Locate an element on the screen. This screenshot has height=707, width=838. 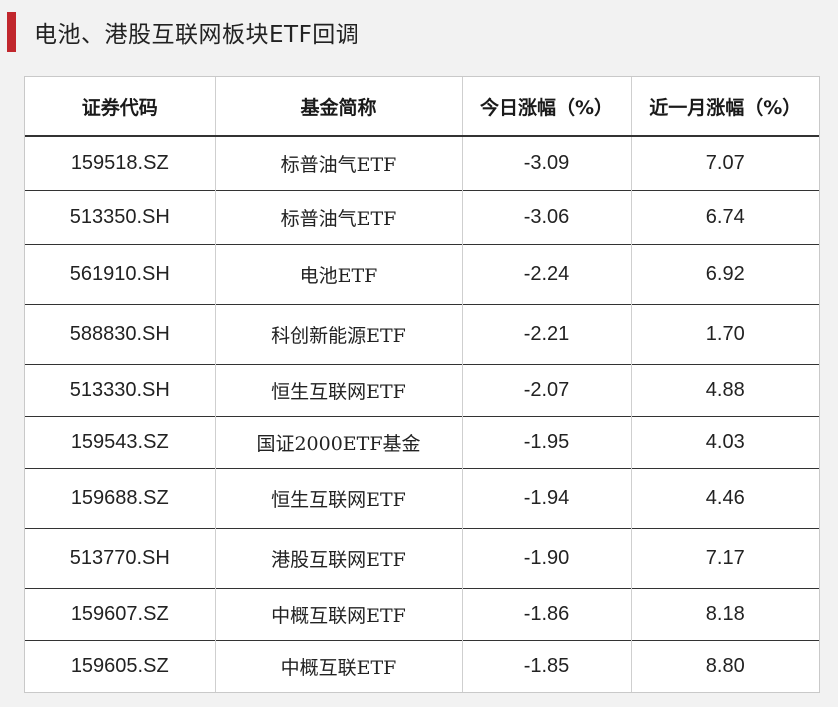
cell-fund-name: 国证2000ETF基金 is located at coordinates (338, 441).